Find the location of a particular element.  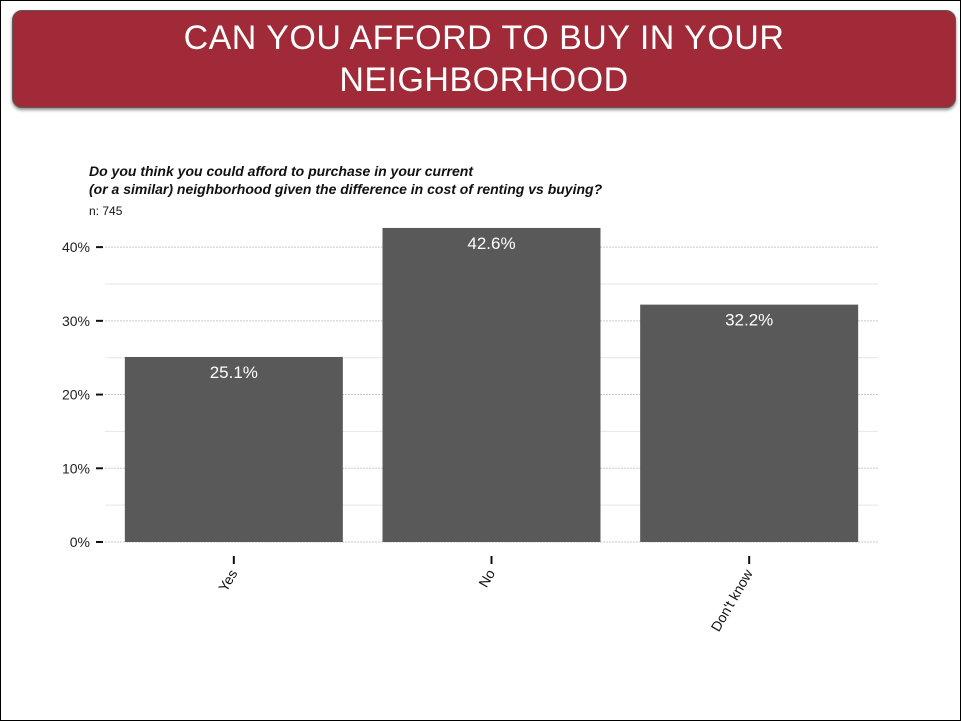

sample-size: n: 745 is located at coordinates (106, 211).